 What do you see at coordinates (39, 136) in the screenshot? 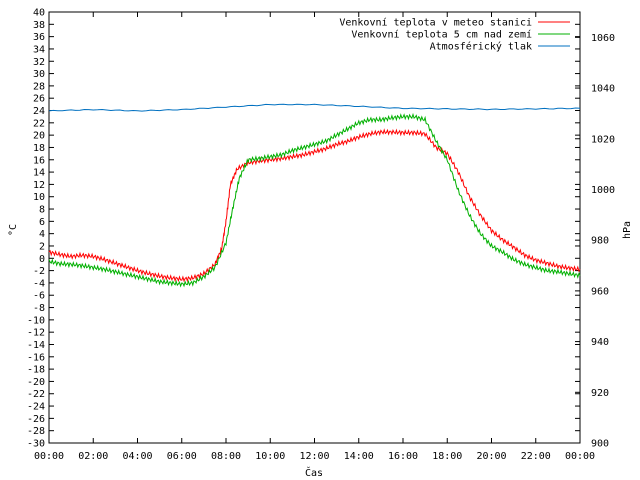
I see `y-tick-label: 20` at bounding box center [39, 136].